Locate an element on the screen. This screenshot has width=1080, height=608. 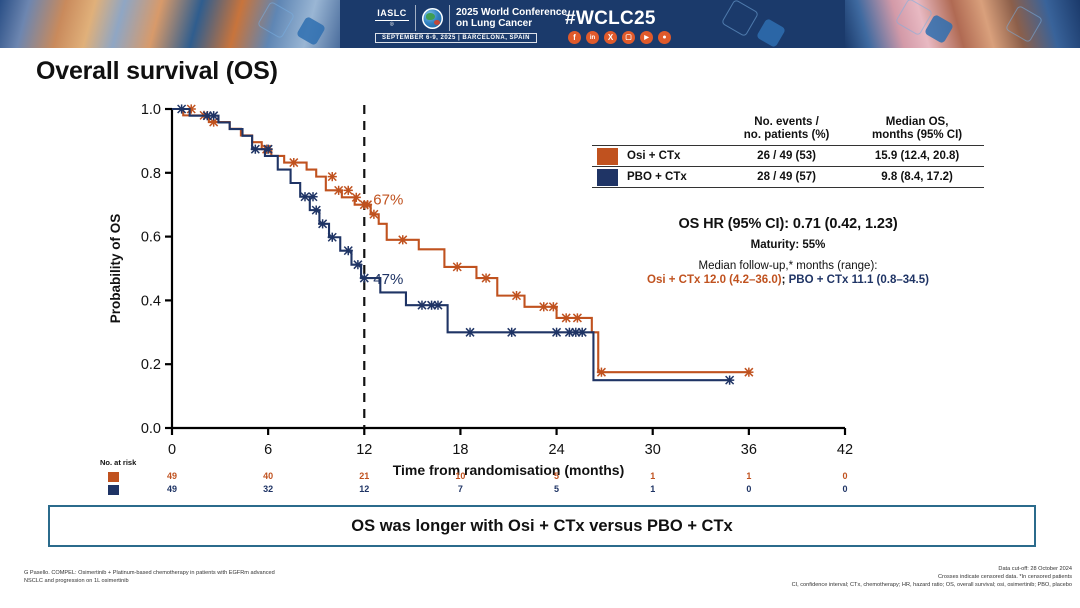
risk-value: 5 is located at coordinates (557, 476).